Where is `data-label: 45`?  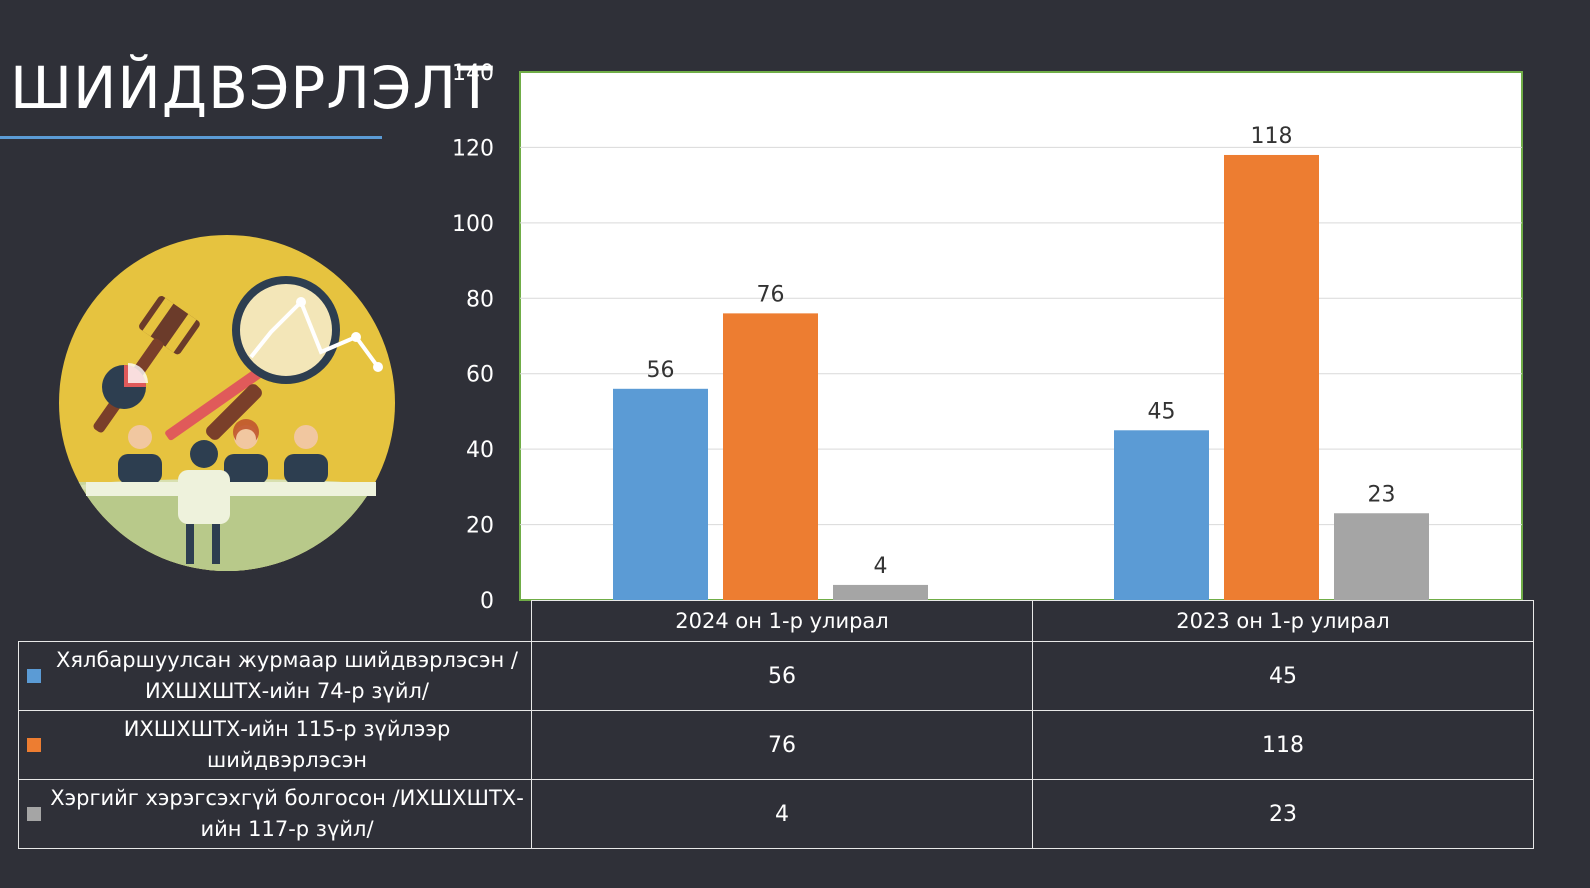
data-label: 45 is located at coordinates (1162, 411).